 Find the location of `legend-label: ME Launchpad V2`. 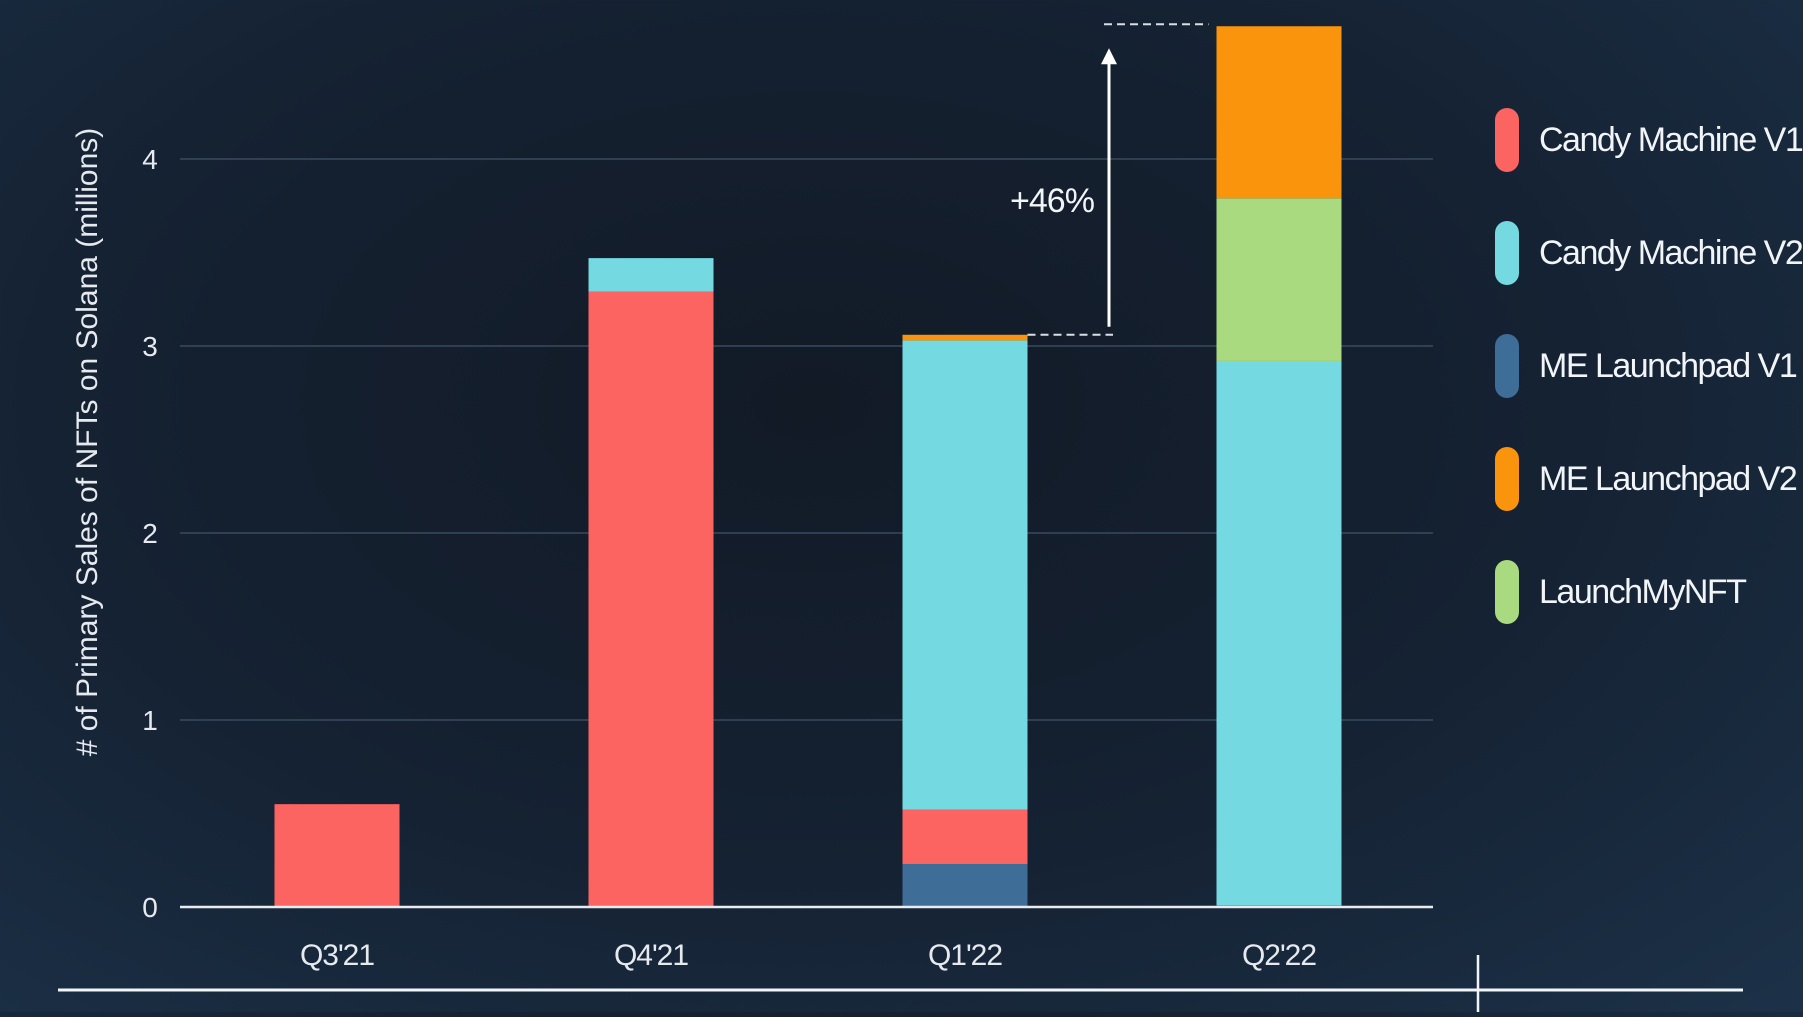

legend-label: ME Launchpad V2 is located at coordinates (1668, 478).